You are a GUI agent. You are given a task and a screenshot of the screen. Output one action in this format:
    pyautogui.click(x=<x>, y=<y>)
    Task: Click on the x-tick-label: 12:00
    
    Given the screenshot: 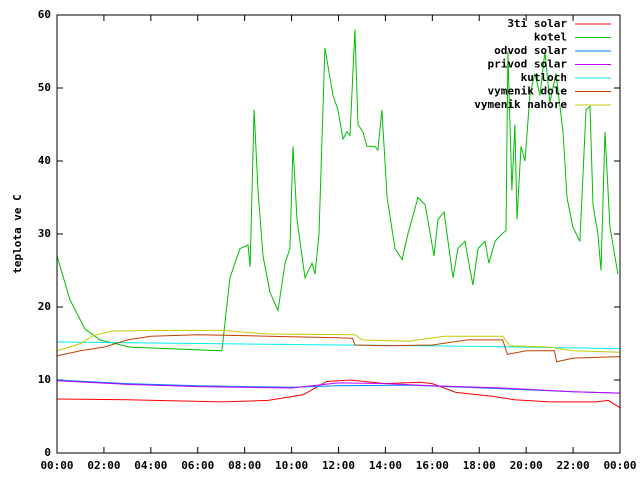 What is the action you would take?
    pyautogui.click(x=338, y=465)
    